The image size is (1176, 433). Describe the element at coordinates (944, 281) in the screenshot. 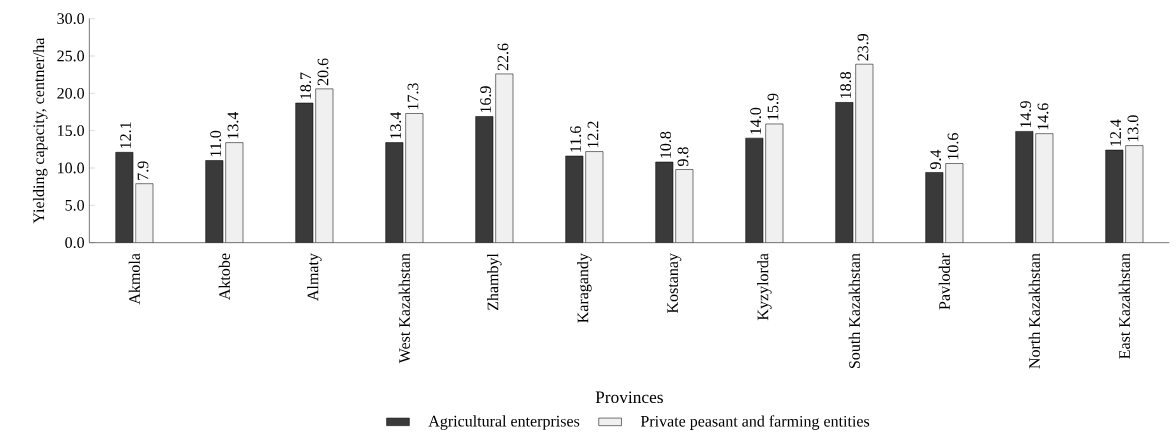

I see `x-tick-label: Pavlodar` at that location.